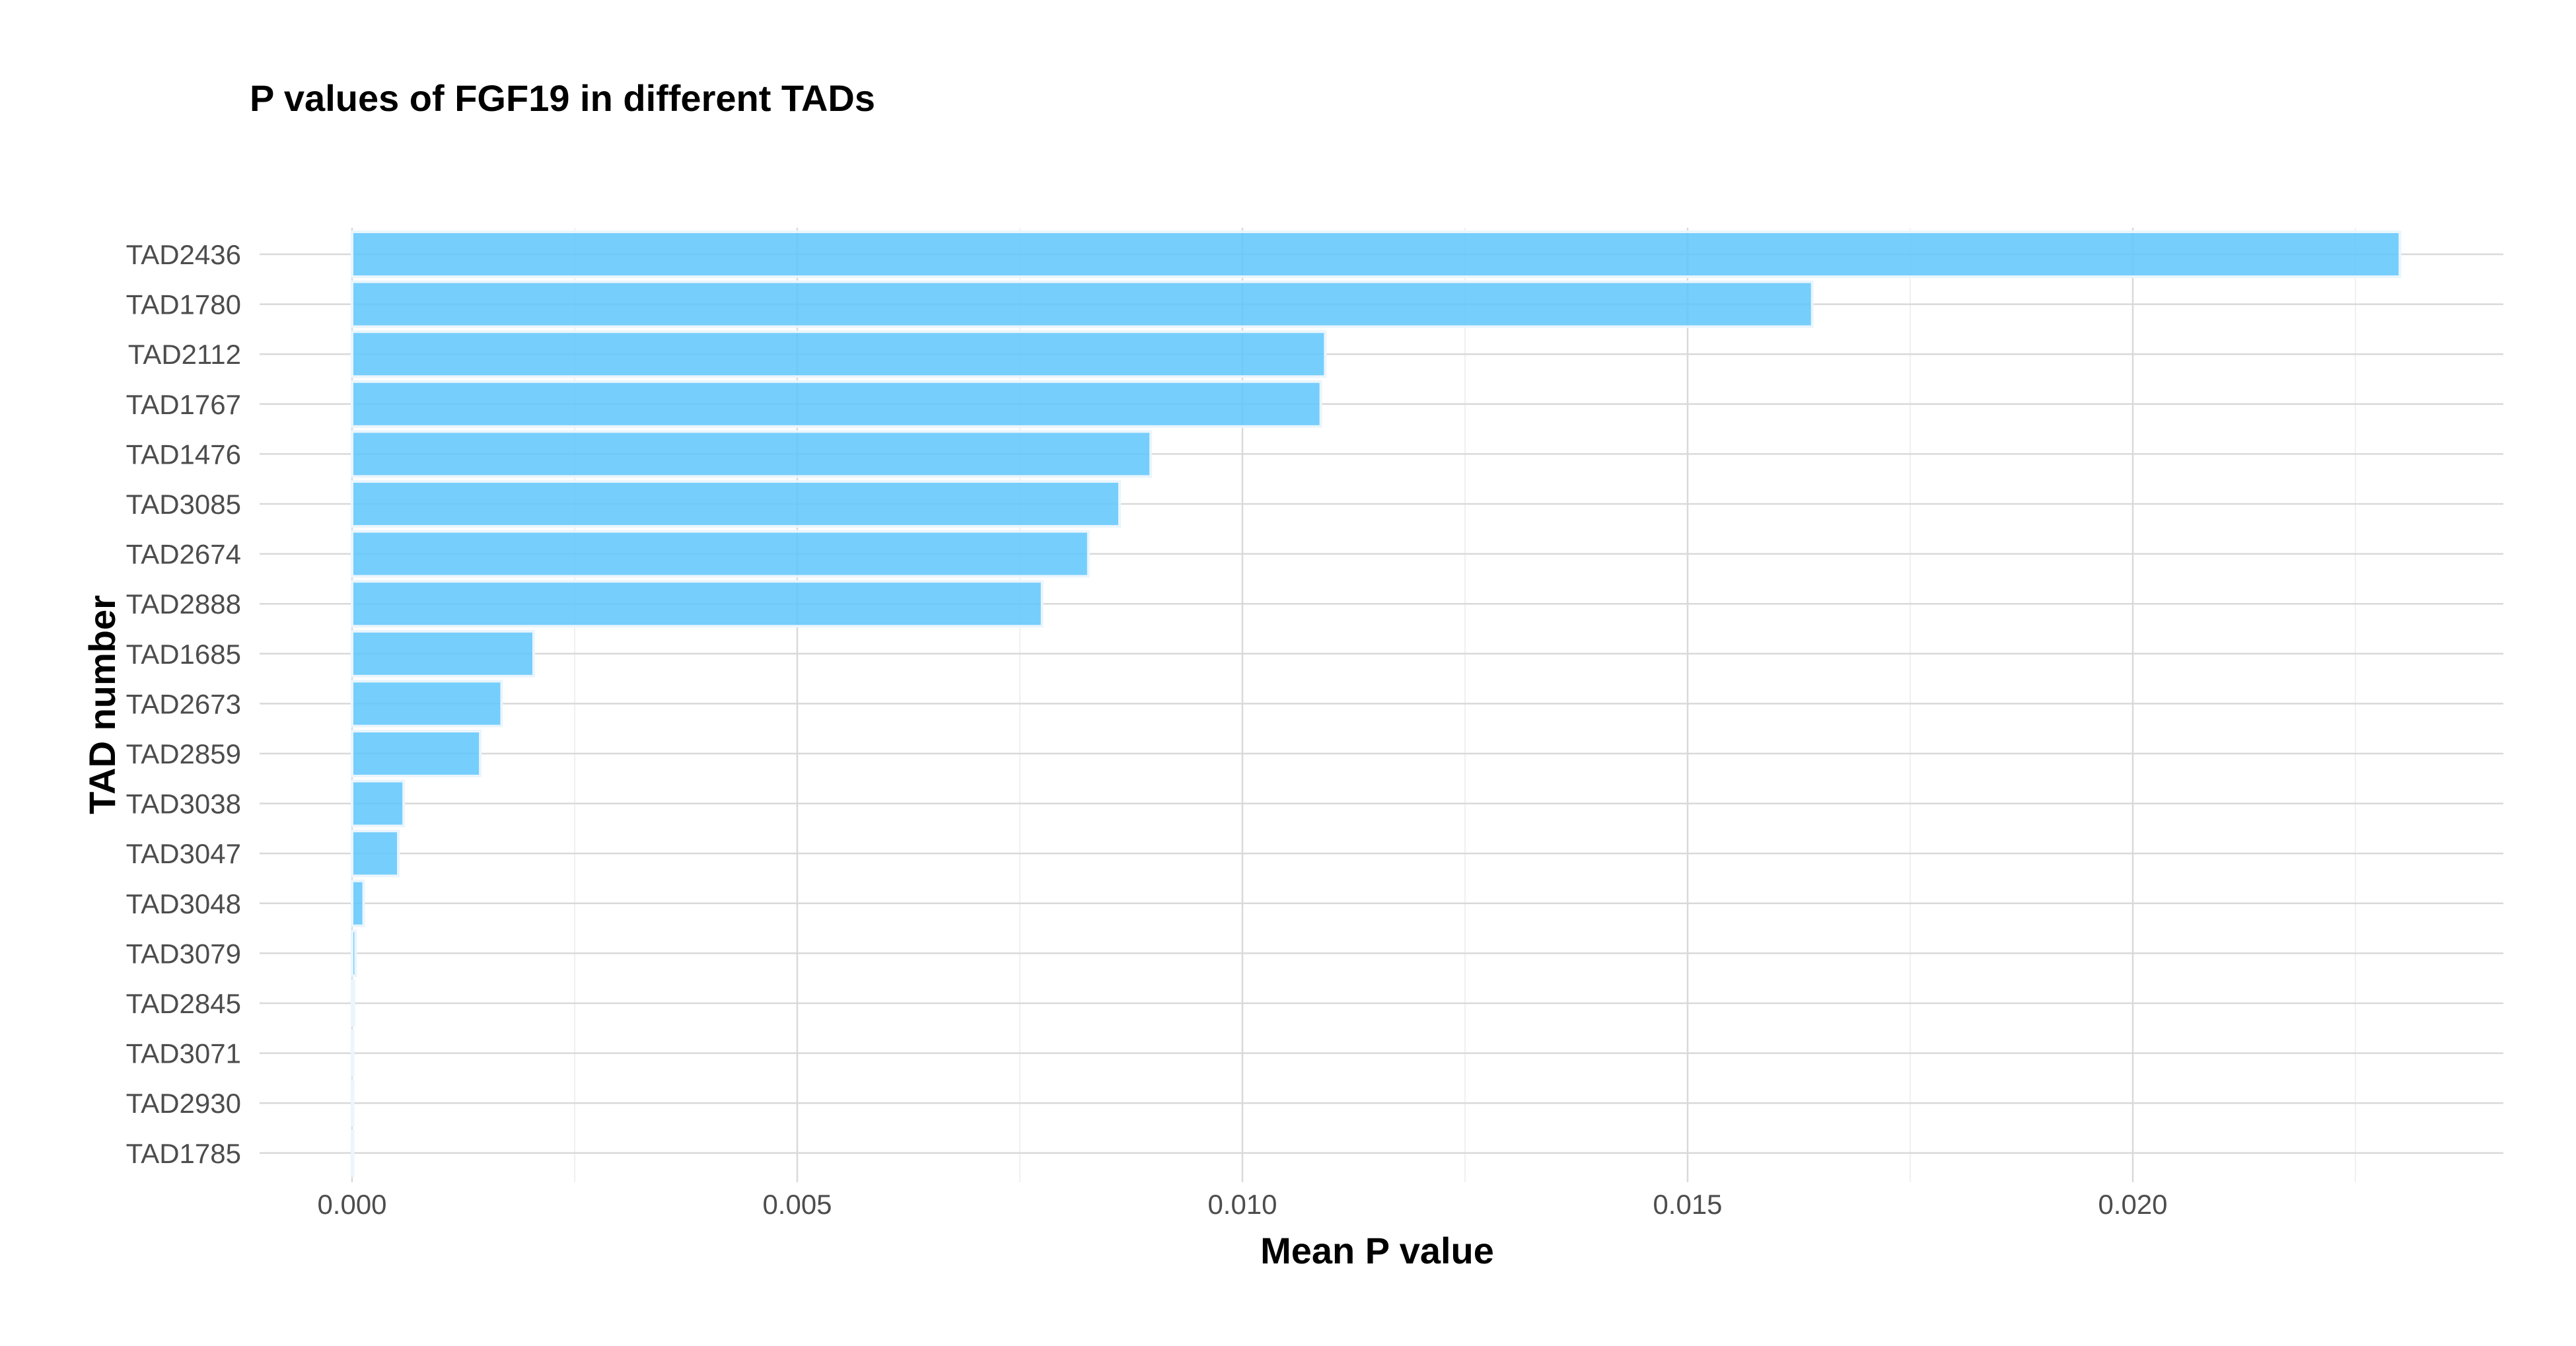 The image size is (2576, 1346). What do you see at coordinates (351, 1204) in the screenshot?
I see `x-tick-label: 0.000` at bounding box center [351, 1204].